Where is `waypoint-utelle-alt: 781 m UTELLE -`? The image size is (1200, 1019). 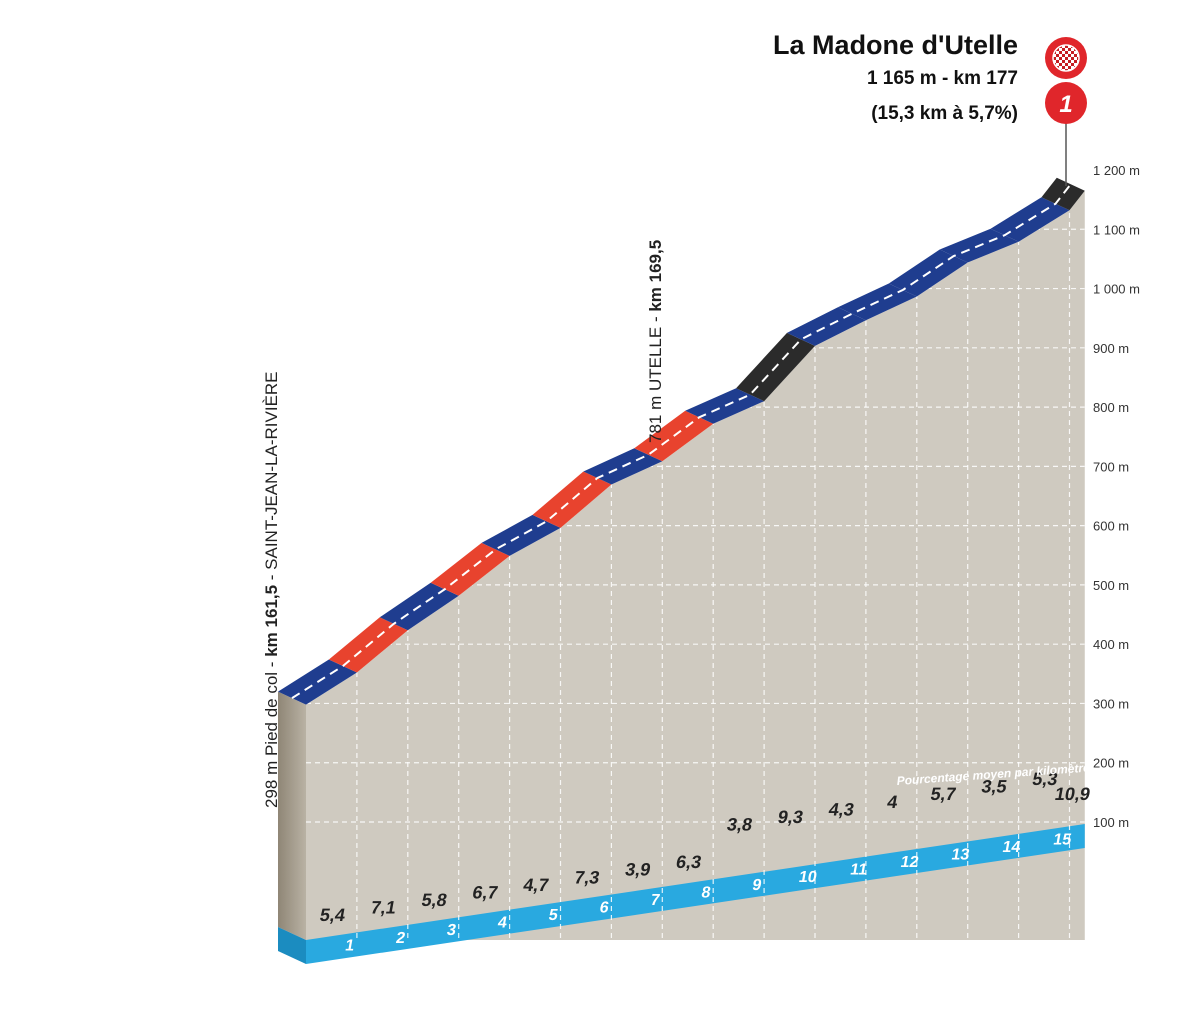 waypoint-utelle-alt: 781 m UTELLE - is located at coordinates (655, 377).